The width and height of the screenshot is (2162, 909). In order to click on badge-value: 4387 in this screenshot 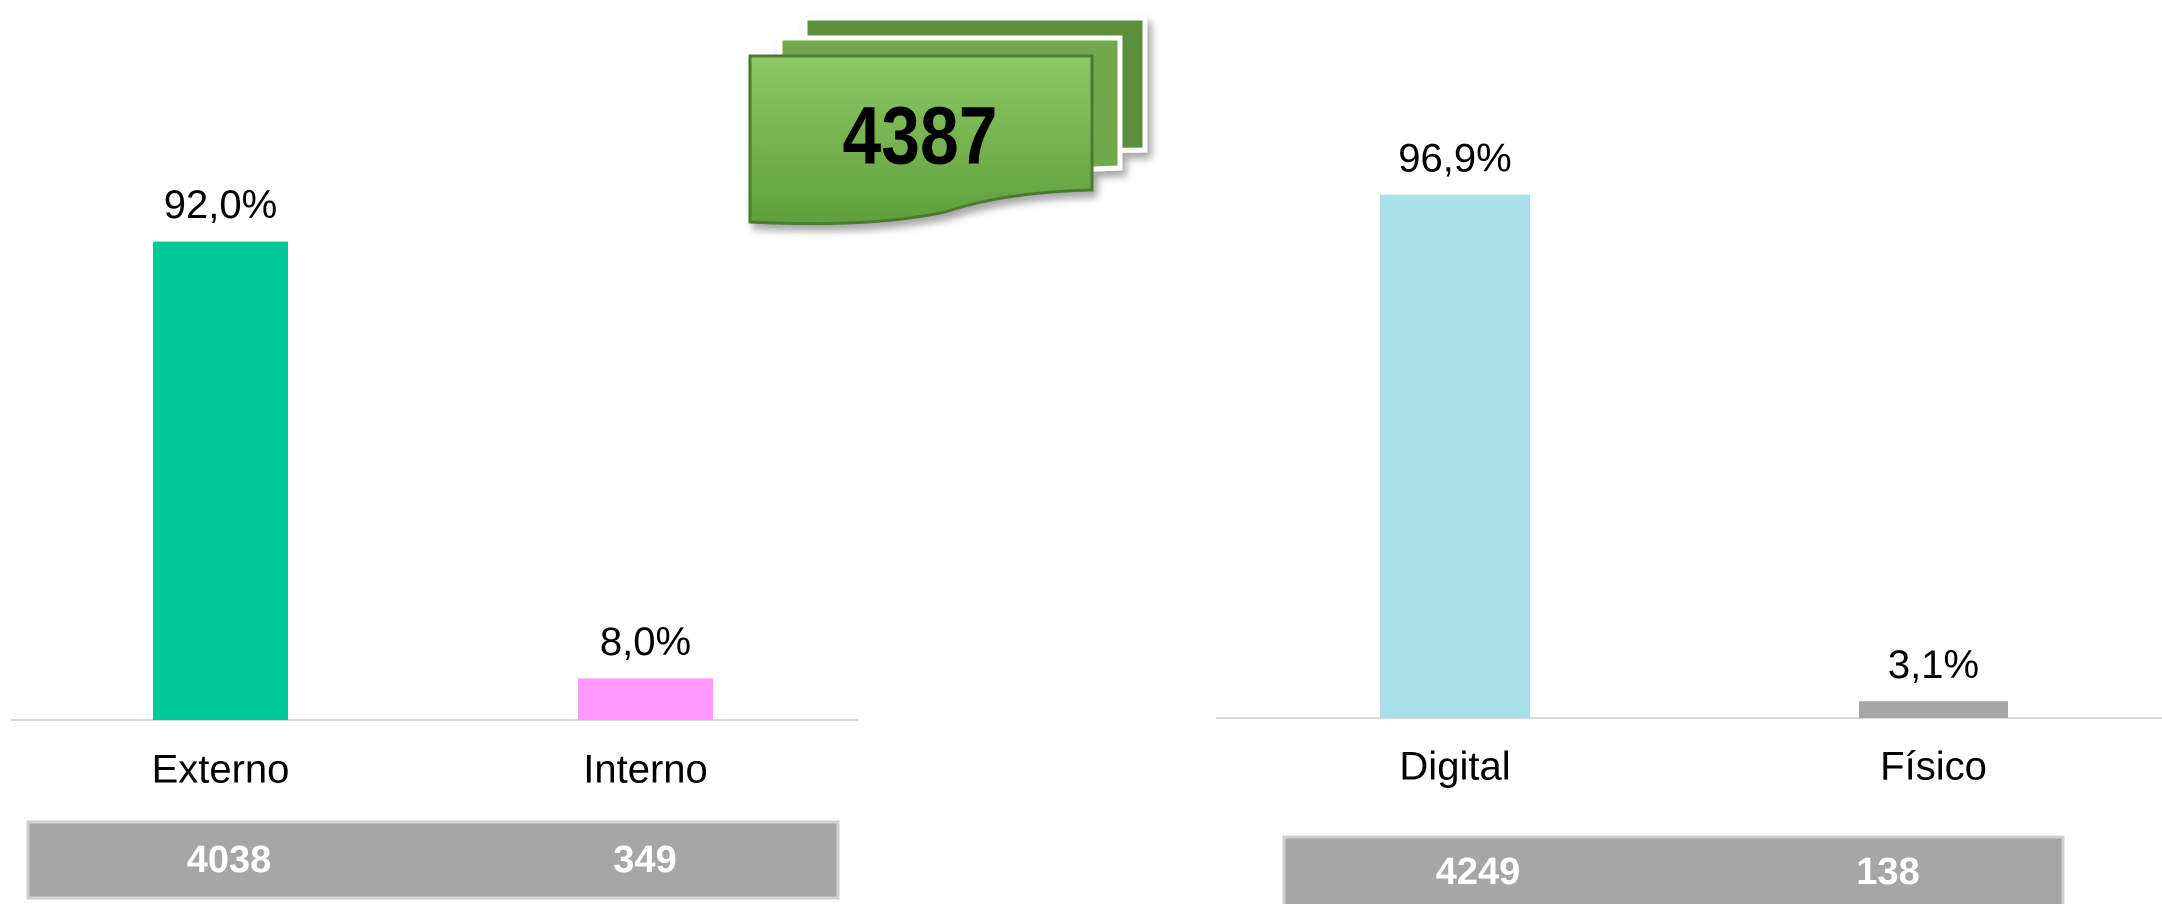, I will do `click(919, 136)`.